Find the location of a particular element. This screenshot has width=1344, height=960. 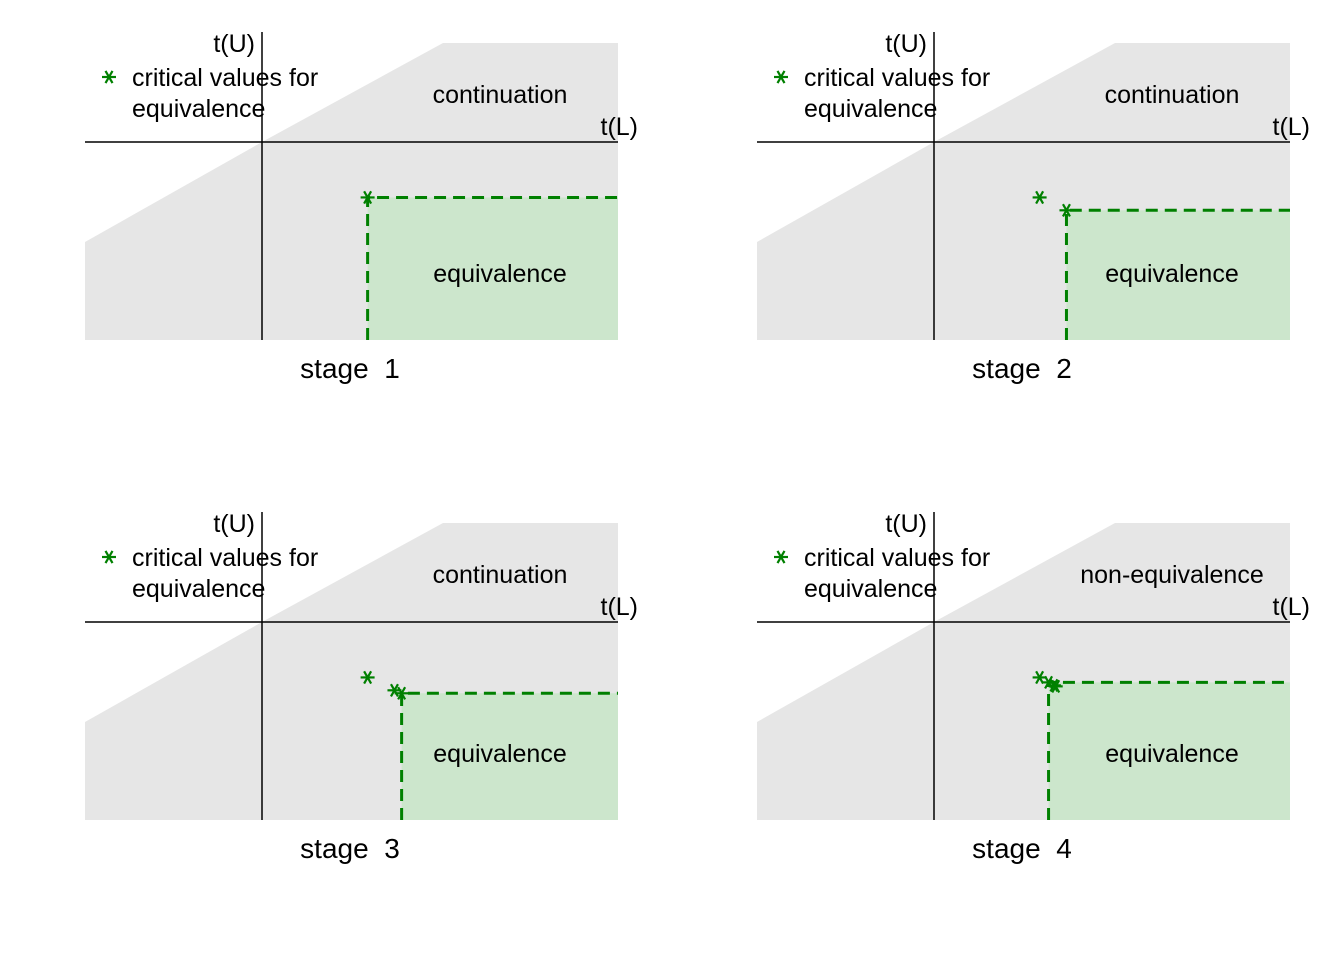

stage-title: stage 1 is located at coordinates (350, 368).